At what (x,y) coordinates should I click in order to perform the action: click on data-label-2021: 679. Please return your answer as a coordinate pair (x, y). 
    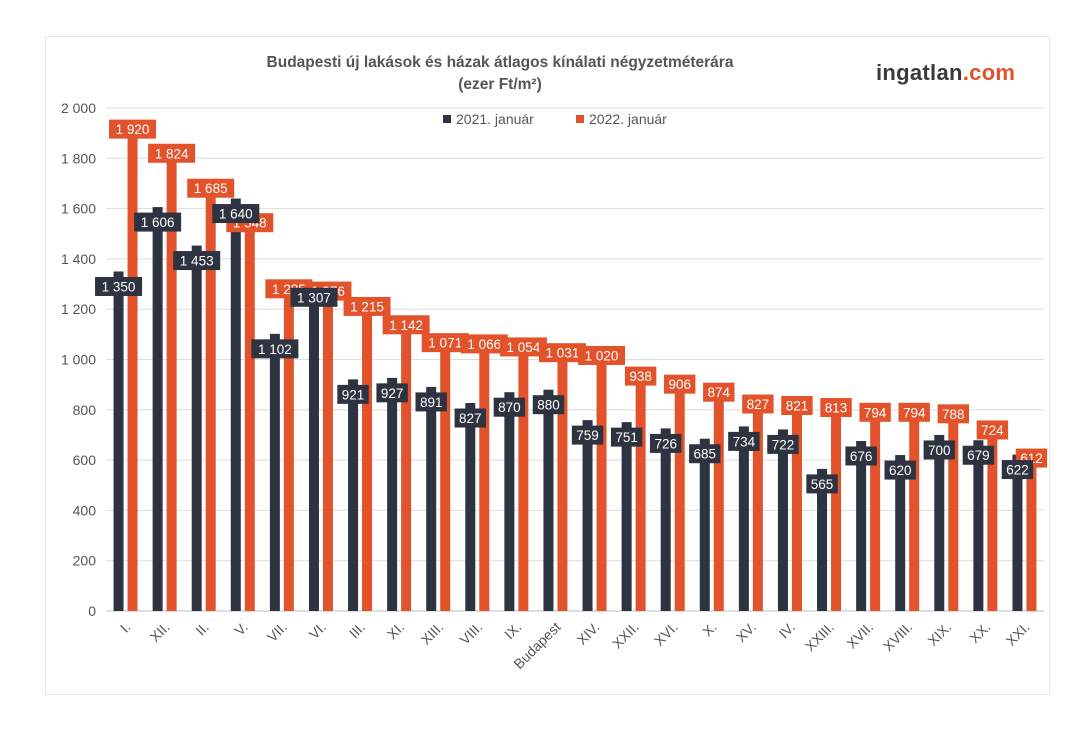
    Looking at the image, I should click on (978, 455).